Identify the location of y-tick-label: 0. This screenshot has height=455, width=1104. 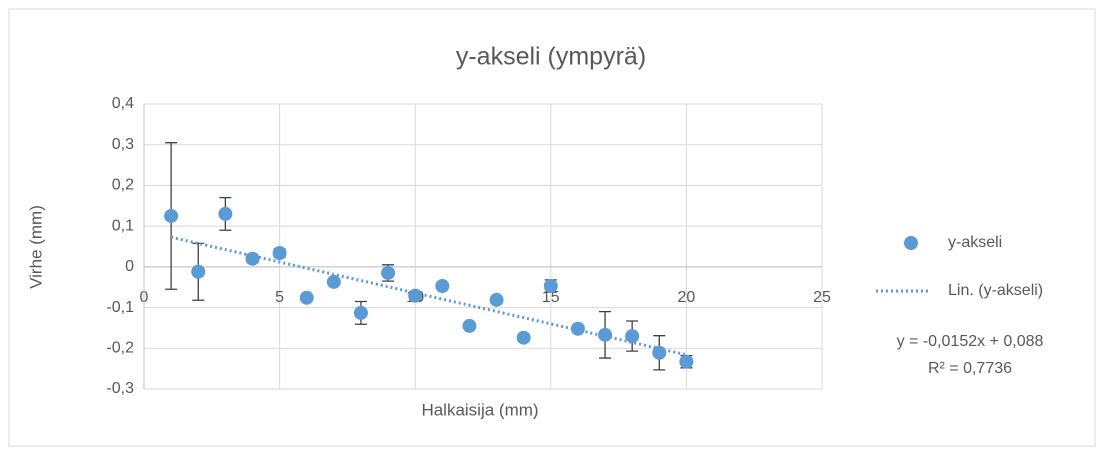
(129, 266).